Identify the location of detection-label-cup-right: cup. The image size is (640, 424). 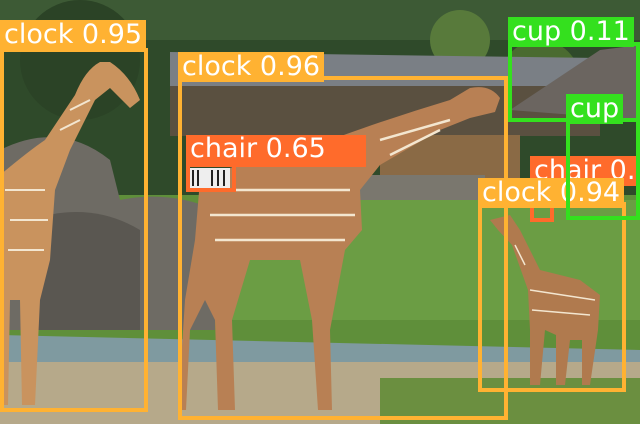
(595, 109).